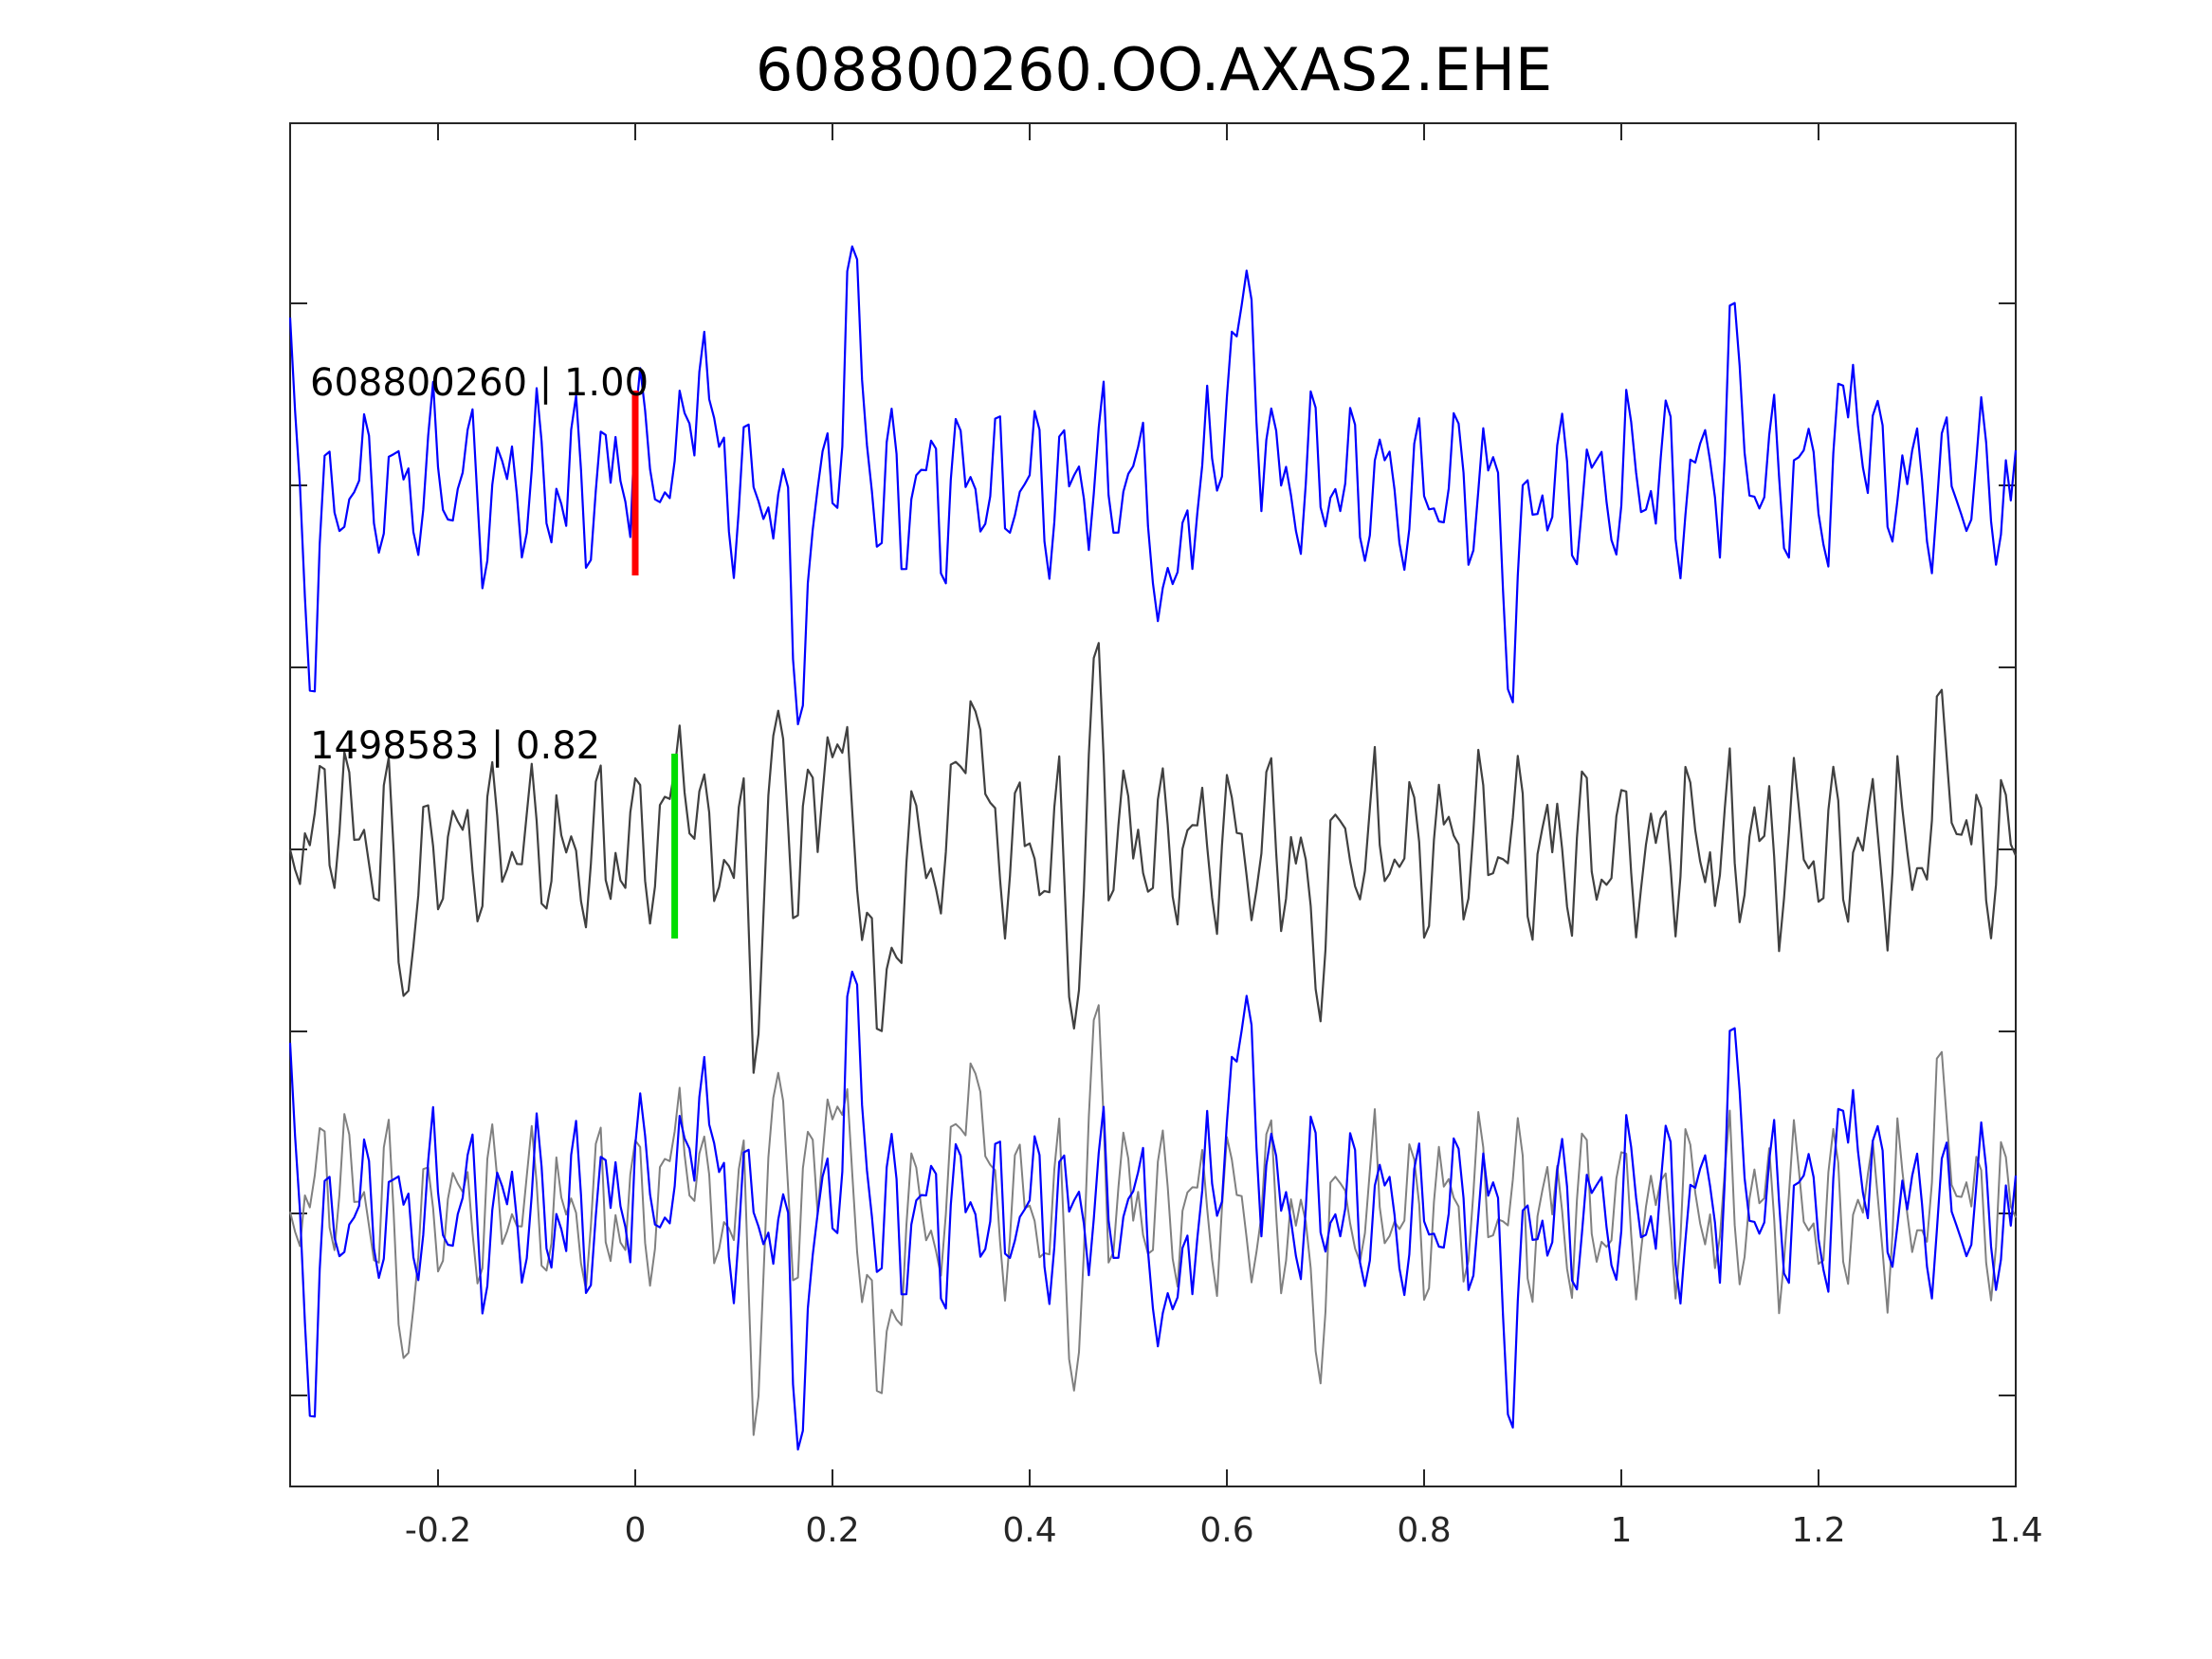 This screenshot has height=1659, width=2212. Describe the element at coordinates (1424, 1530) in the screenshot. I see `x-tick-label: 0.8` at that location.